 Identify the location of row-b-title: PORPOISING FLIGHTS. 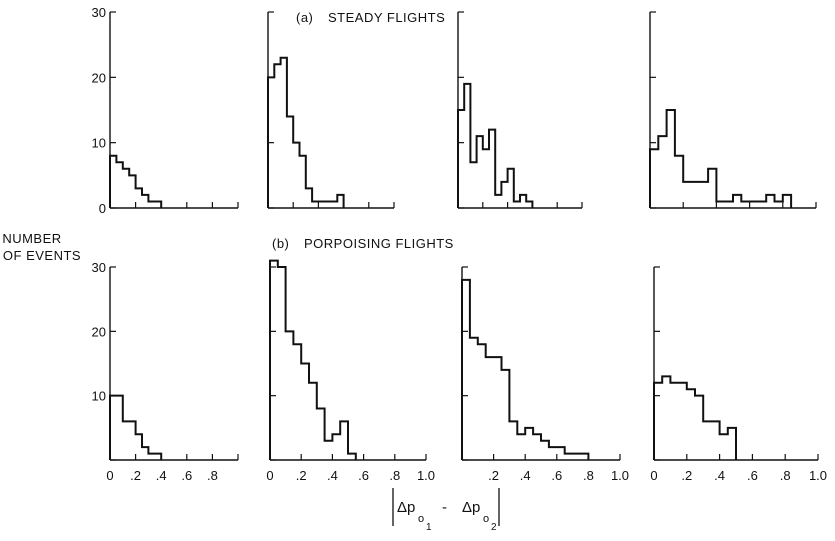
(379, 243).